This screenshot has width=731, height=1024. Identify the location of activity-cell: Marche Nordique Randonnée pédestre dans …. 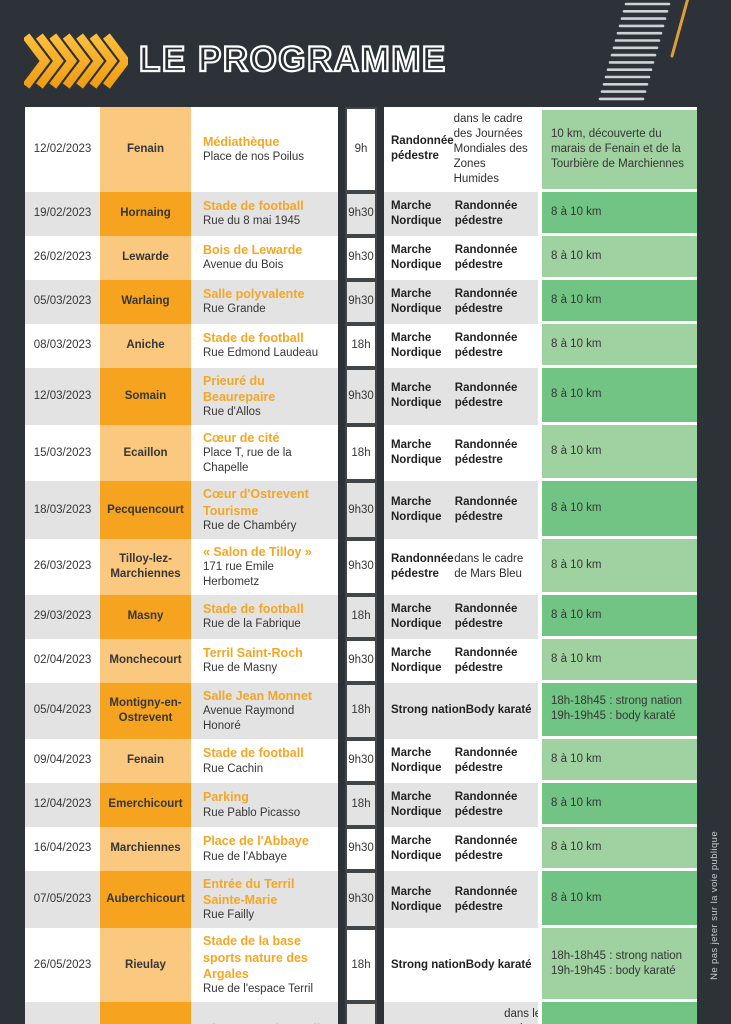
(462, 1013).